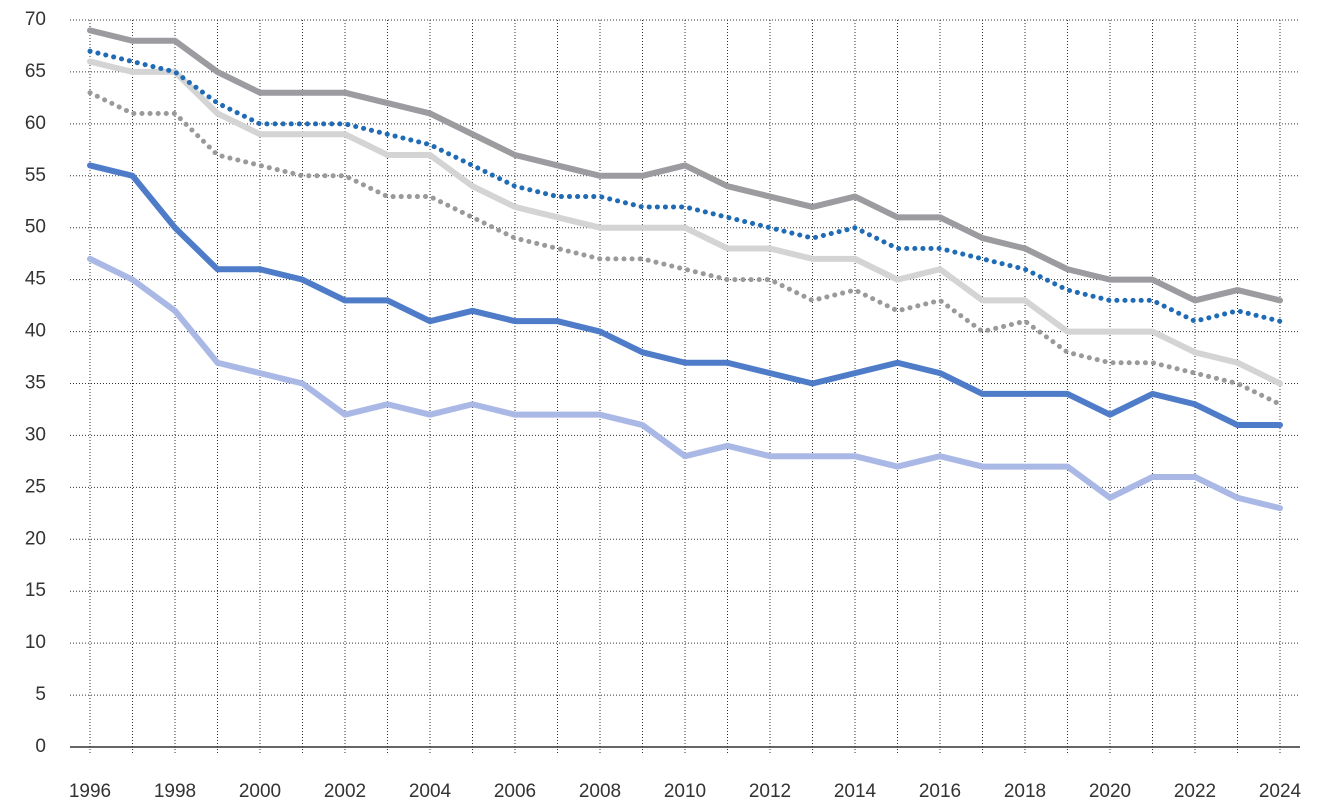 Image resolution: width=1325 pixels, height=805 pixels. I want to click on x-tick-label: 1996, so click(90, 791).